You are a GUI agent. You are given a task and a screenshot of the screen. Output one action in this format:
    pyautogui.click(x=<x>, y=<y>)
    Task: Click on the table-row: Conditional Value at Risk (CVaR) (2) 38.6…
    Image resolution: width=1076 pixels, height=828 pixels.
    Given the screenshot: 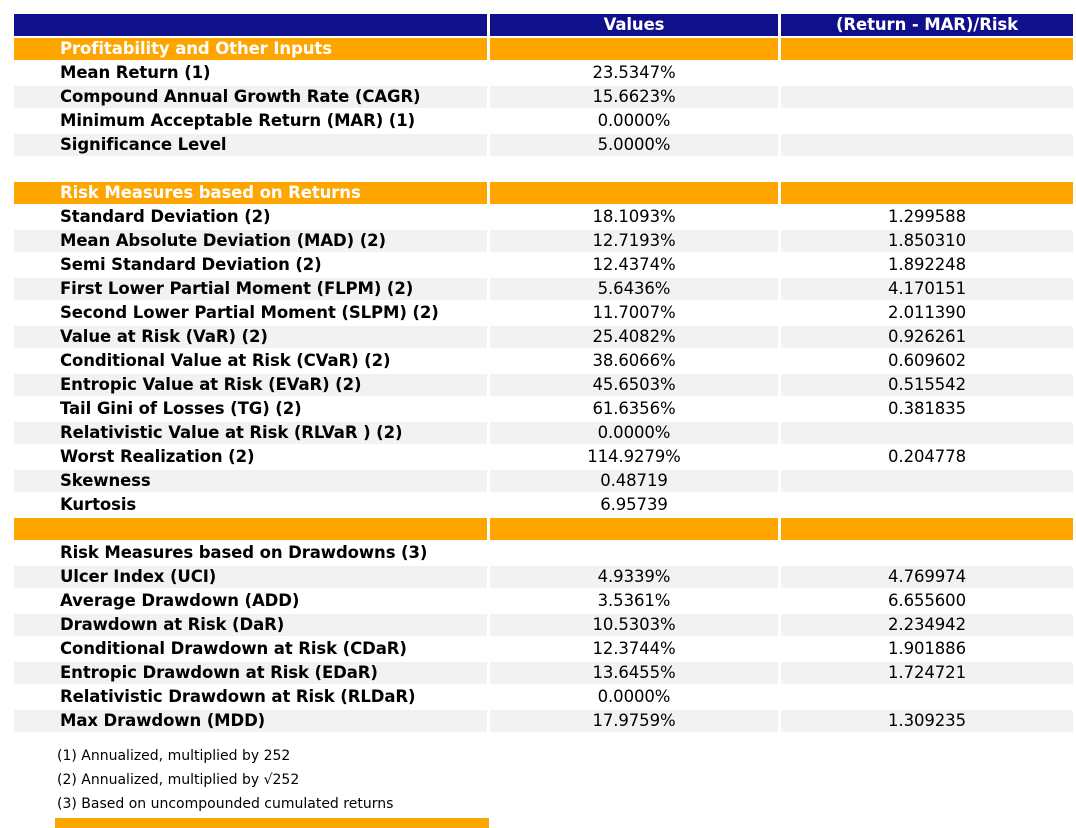 What is the action you would take?
    pyautogui.click(x=543, y=361)
    